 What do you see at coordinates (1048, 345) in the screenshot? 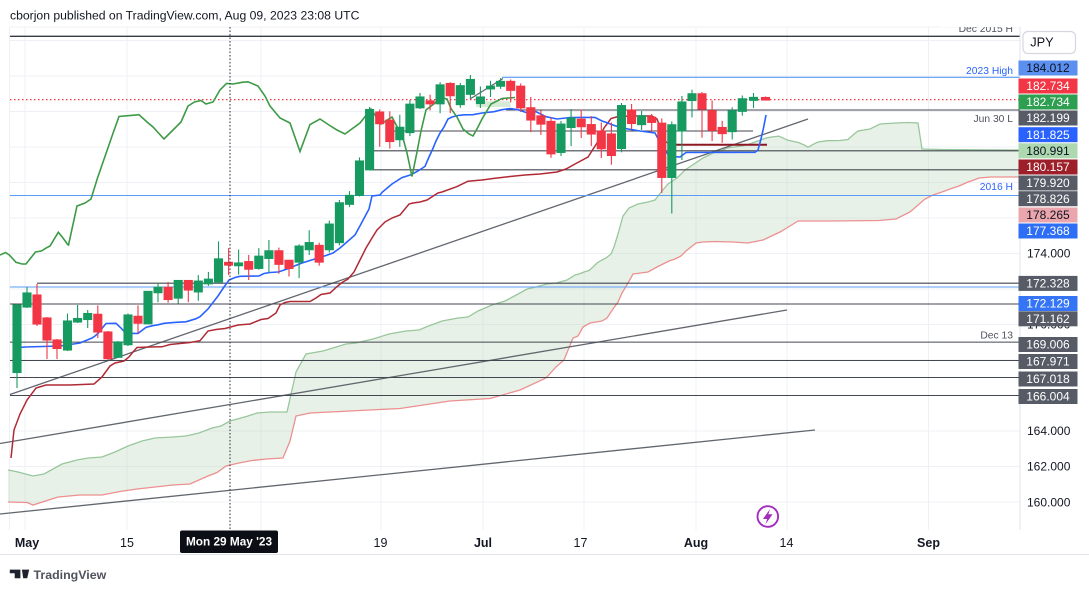
I see `svg-text: 169.006` at bounding box center [1048, 345].